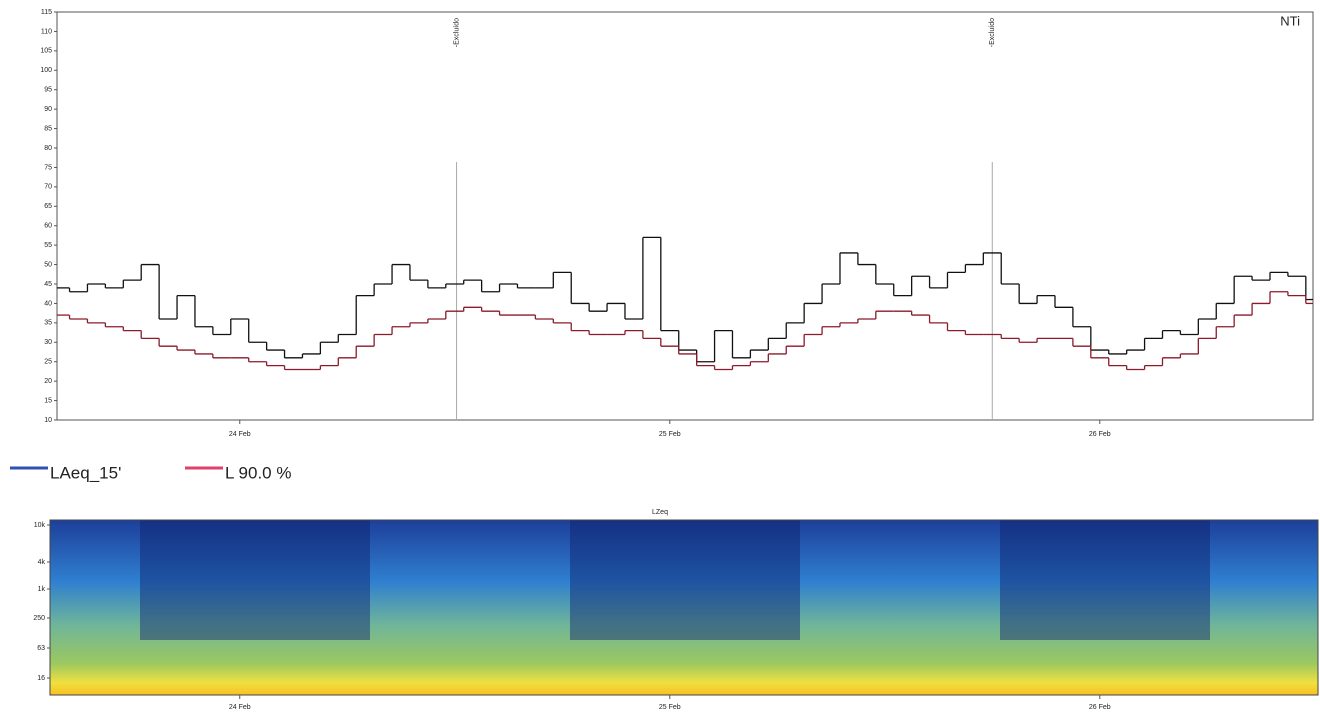 Image resolution: width=1320 pixels, height=725 pixels. I want to click on y-tick-label: 10k, so click(40, 525).